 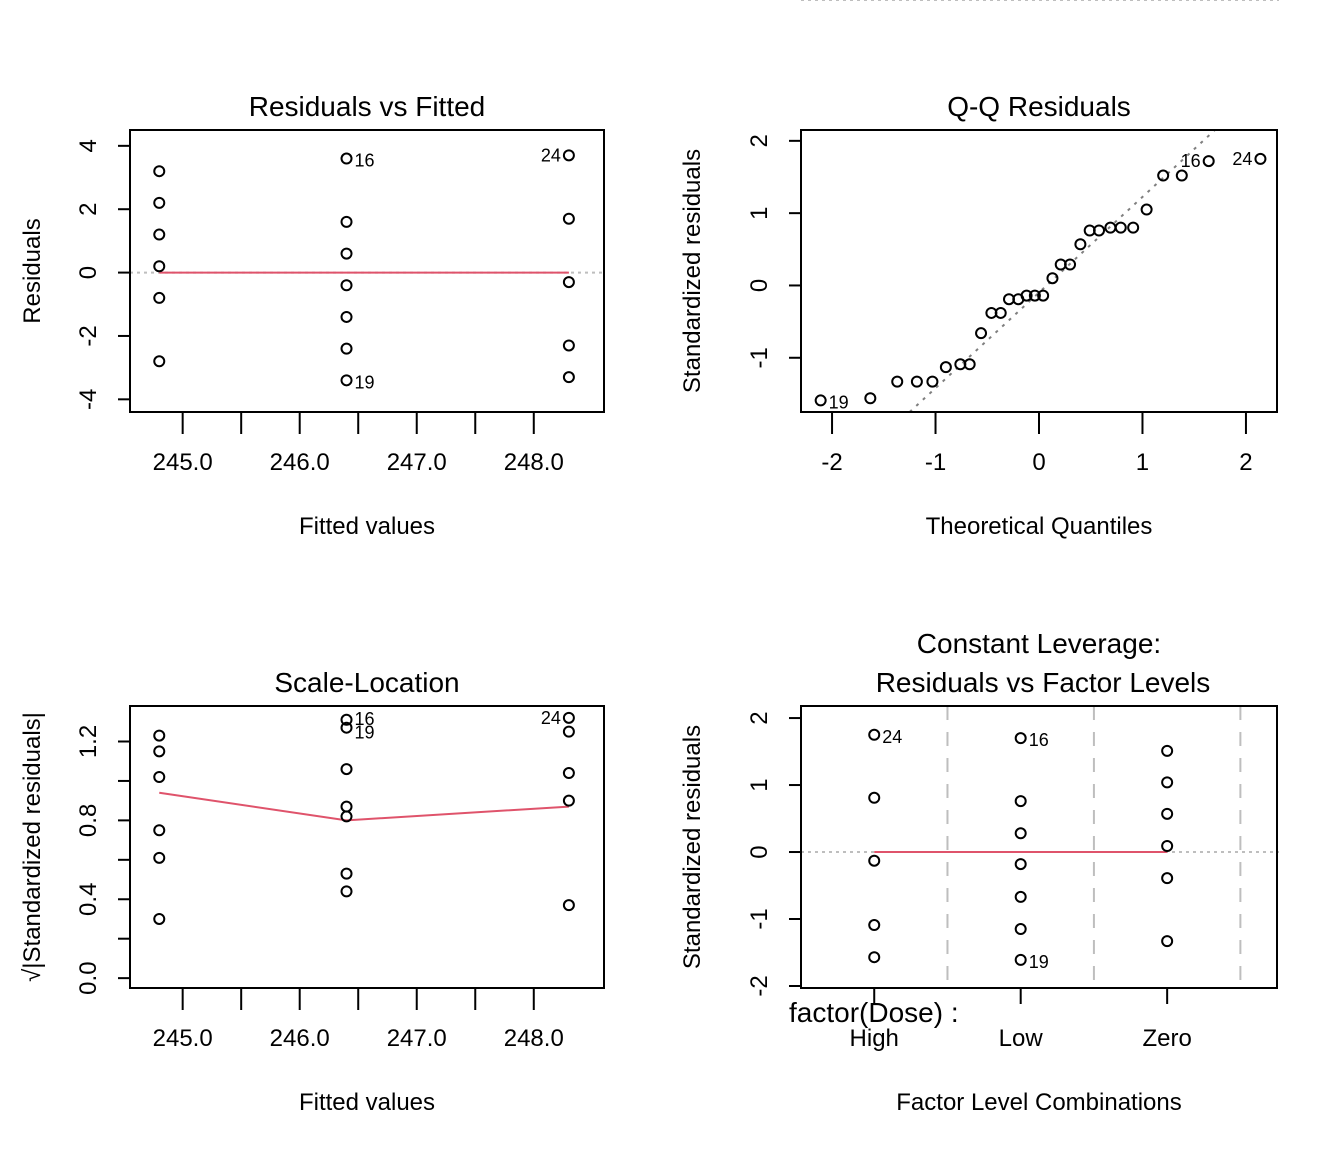 What do you see at coordinates (183, 462) in the screenshot?
I see `x-tick-label: 245.0` at bounding box center [183, 462].